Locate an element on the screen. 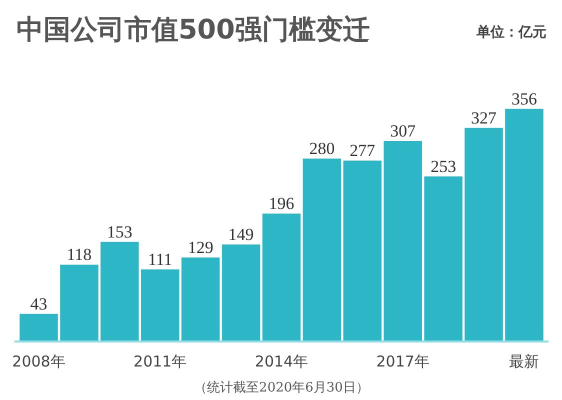 The height and width of the screenshot is (400, 562). data-label: 153 is located at coordinates (119, 232).